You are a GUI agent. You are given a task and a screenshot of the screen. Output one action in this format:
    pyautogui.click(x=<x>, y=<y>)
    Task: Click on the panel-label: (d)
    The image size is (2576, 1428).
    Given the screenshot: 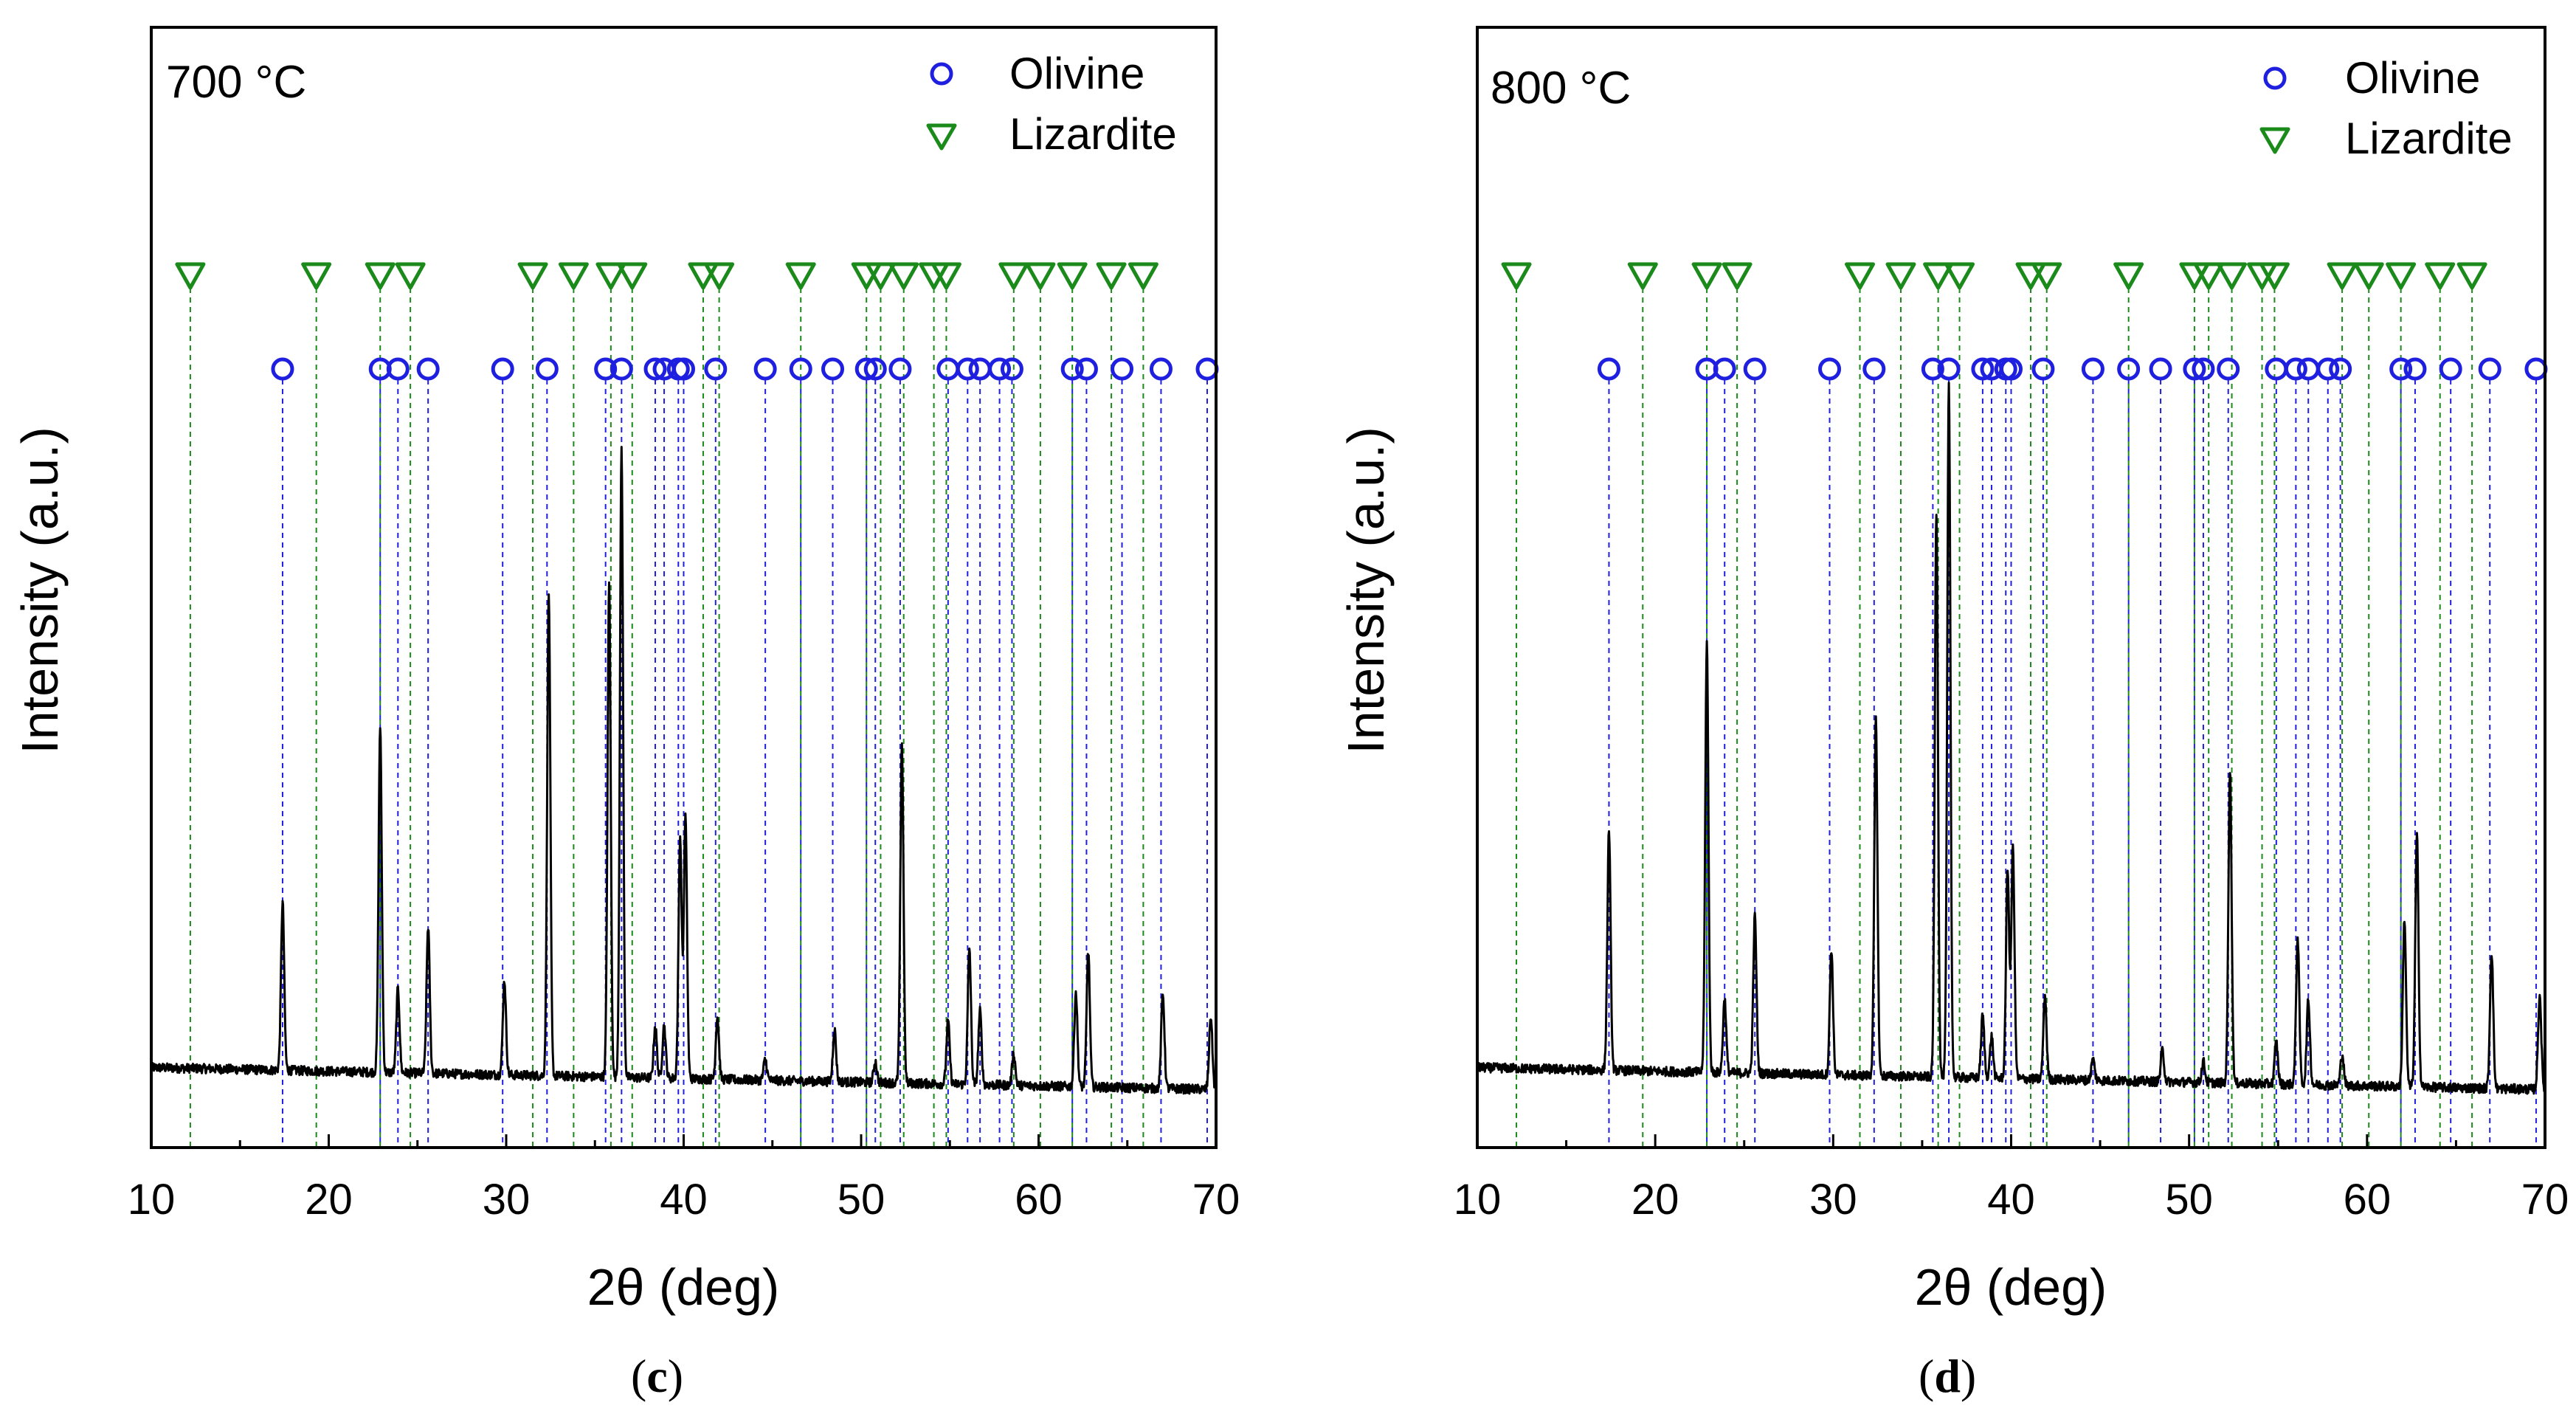 What is the action you would take?
    pyautogui.click(x=1947, y=1376)
    